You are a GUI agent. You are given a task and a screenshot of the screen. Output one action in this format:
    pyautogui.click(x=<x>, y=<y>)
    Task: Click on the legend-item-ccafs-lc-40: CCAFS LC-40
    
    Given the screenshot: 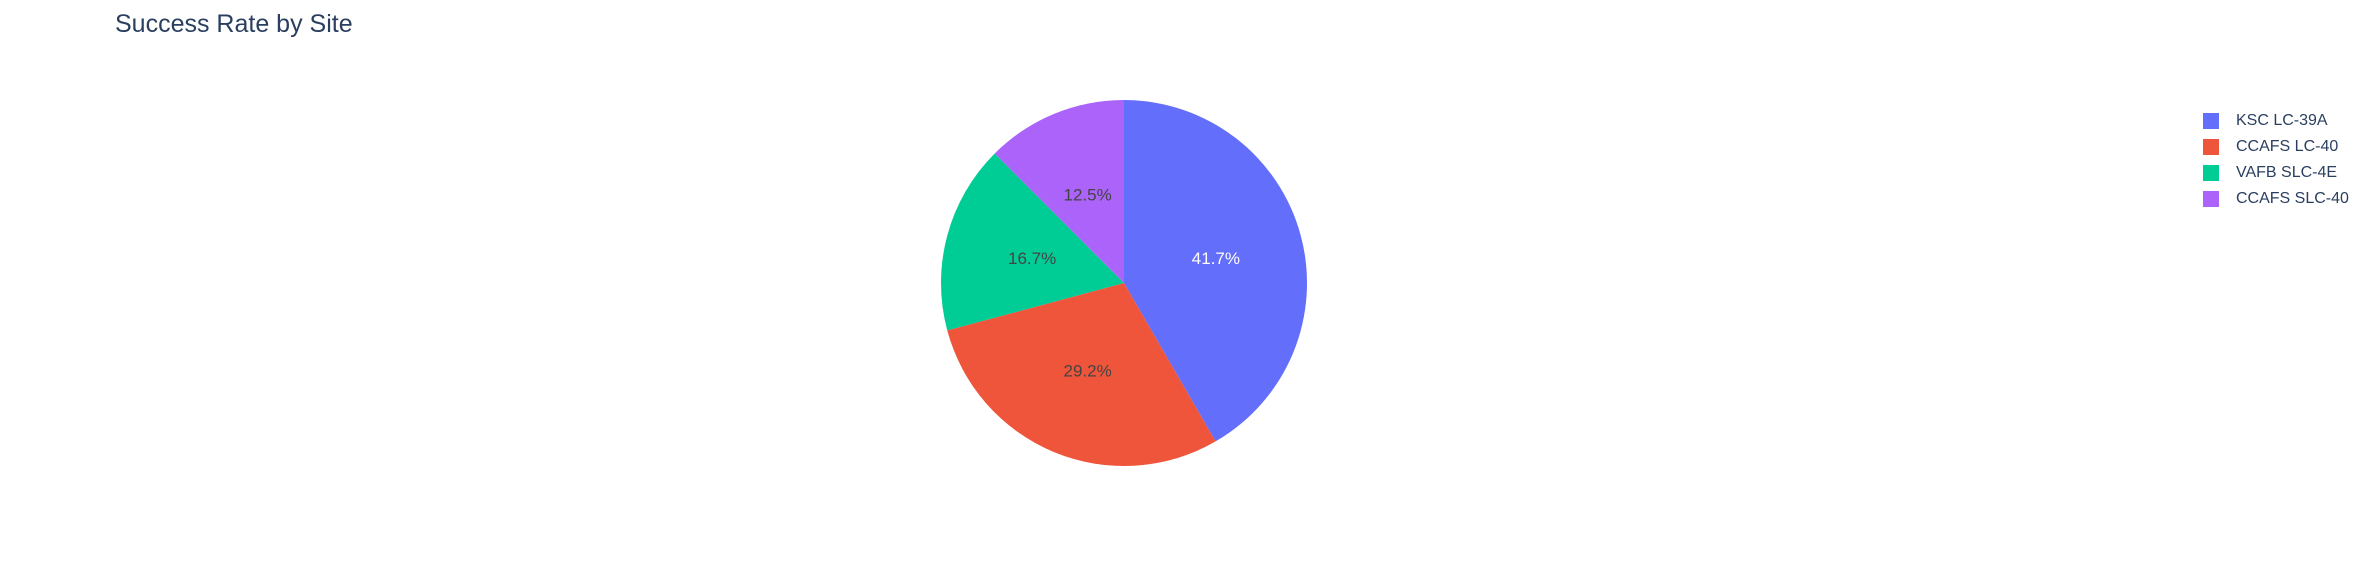 What is the action you would take?
    pyautogui.click(x=2276, y=147)
    